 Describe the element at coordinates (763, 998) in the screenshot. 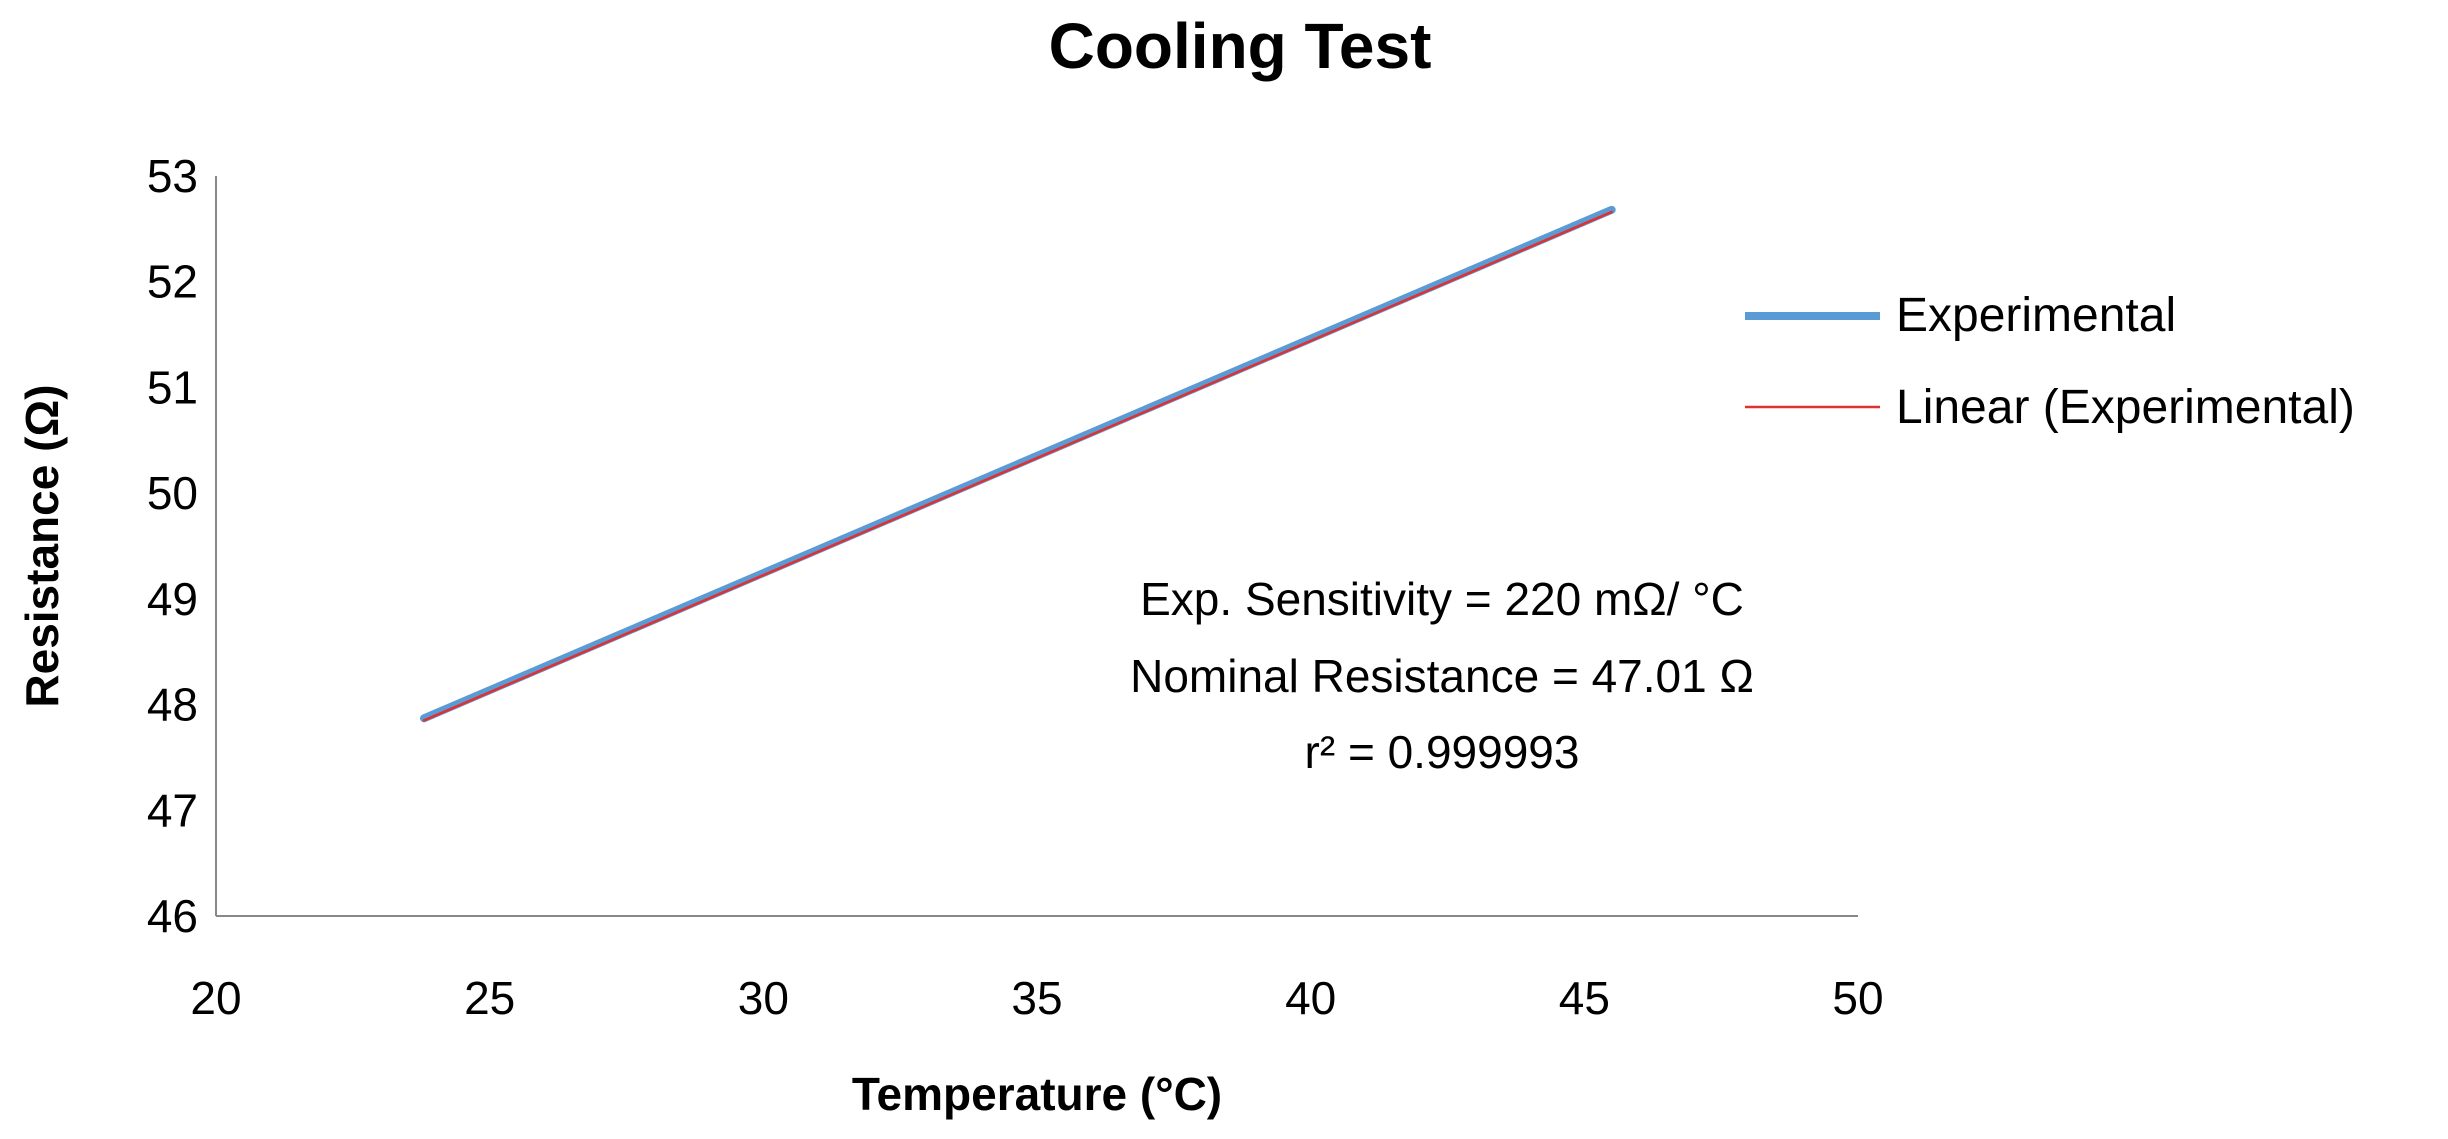

I see `x-tick-label: 30` at that location.